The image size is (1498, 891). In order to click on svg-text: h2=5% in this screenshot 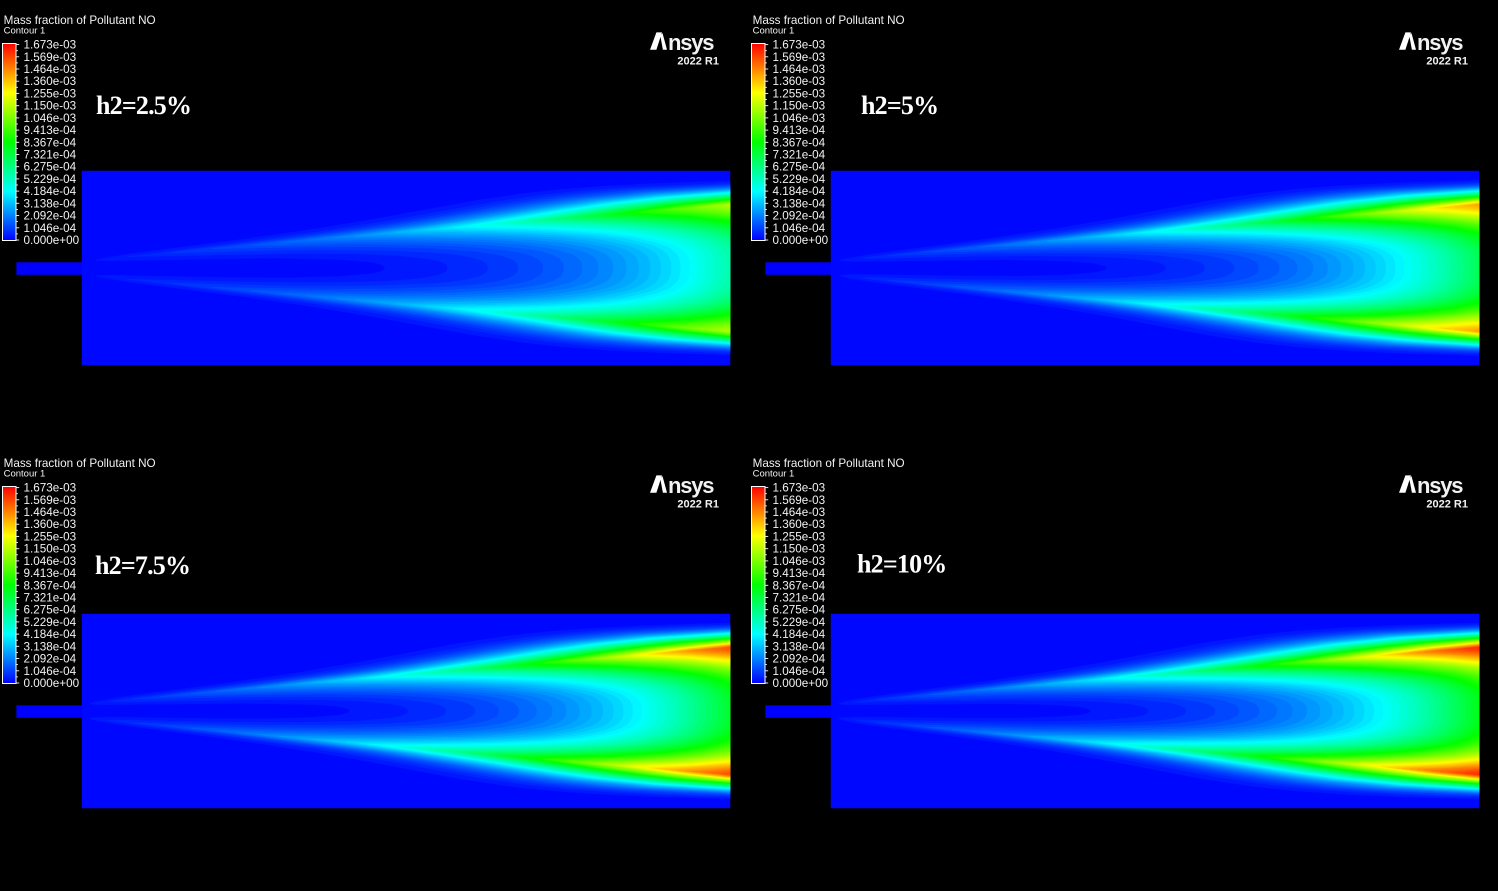, I will do `click(899, 105)`.